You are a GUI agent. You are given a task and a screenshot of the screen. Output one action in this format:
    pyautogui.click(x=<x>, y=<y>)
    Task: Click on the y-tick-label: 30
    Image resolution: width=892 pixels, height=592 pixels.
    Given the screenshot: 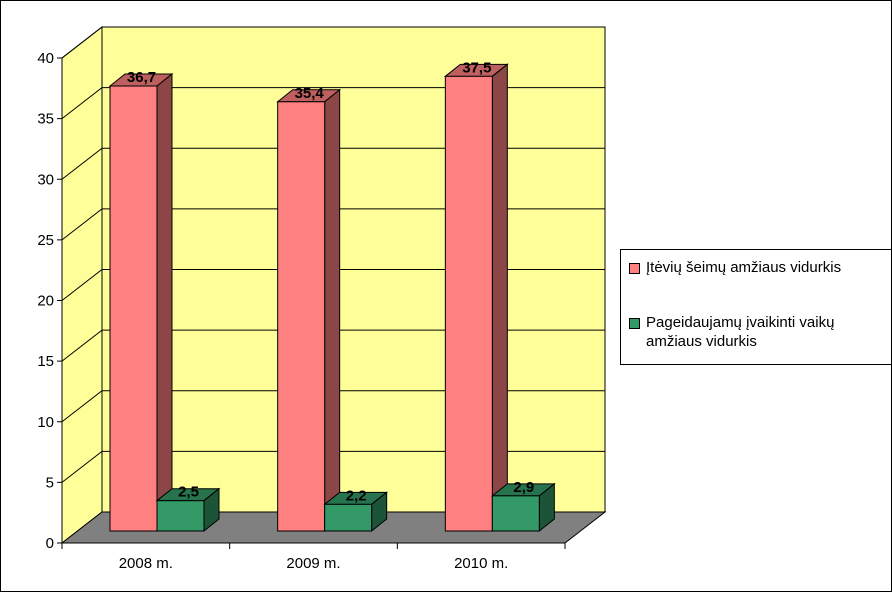 What is the action you would take?
    pyautogui.click(x=45, y=179)
    